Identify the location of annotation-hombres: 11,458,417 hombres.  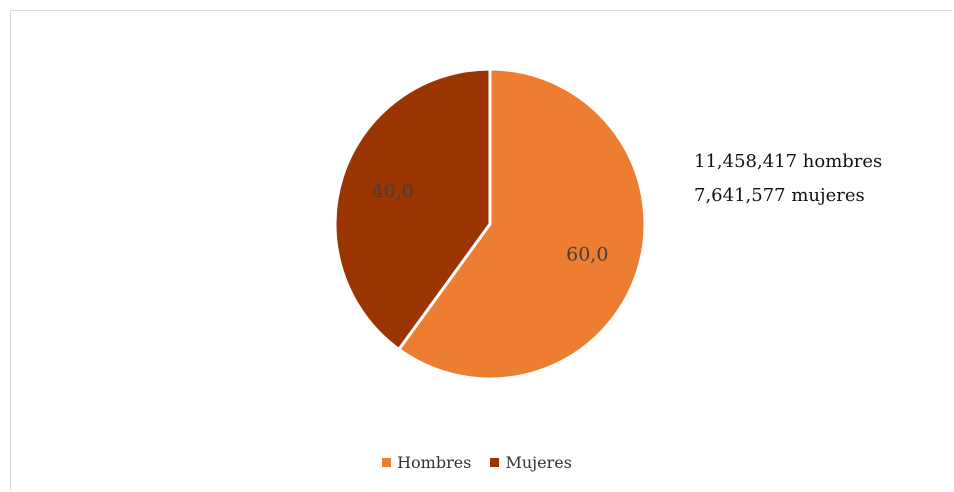
(788, 161).